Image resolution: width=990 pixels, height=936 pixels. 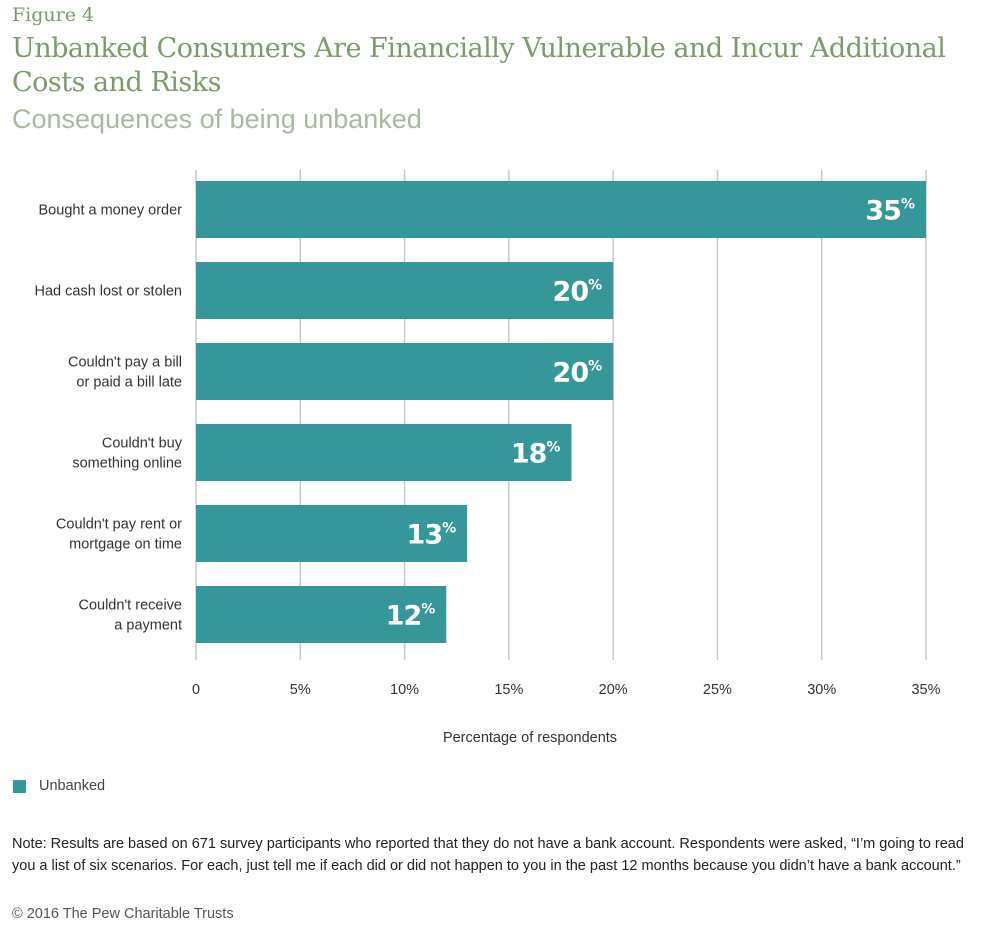 What do you see at coordinates (411, 616) in the screenshot?
I see `data-label: 12%` at bounding box center [411, 616].